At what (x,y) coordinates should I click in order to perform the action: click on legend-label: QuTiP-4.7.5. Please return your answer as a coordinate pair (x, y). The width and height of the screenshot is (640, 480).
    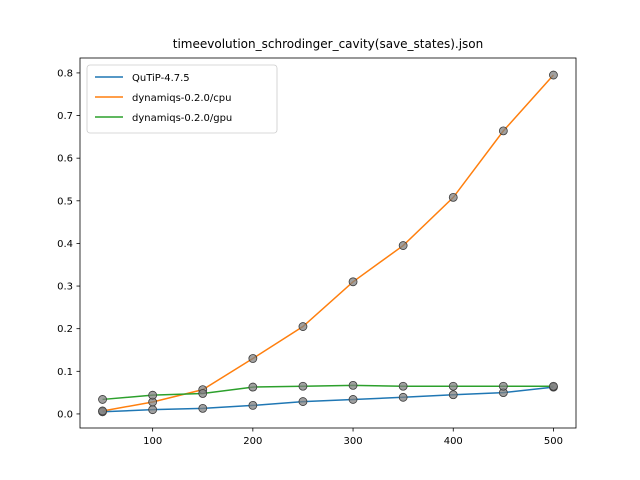
    Looking at the image, I should click on (161, 78).